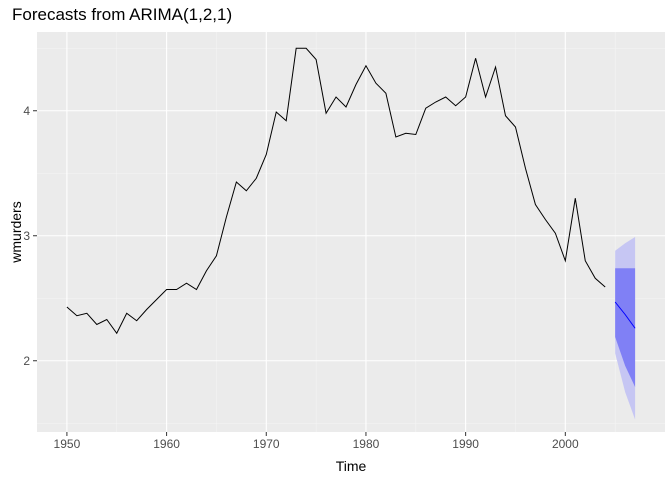 The image size is (672, 480). Describe the element at coordinates (16, 232) in the screenshot. I see `y-axis-title: wmurders` at that location.